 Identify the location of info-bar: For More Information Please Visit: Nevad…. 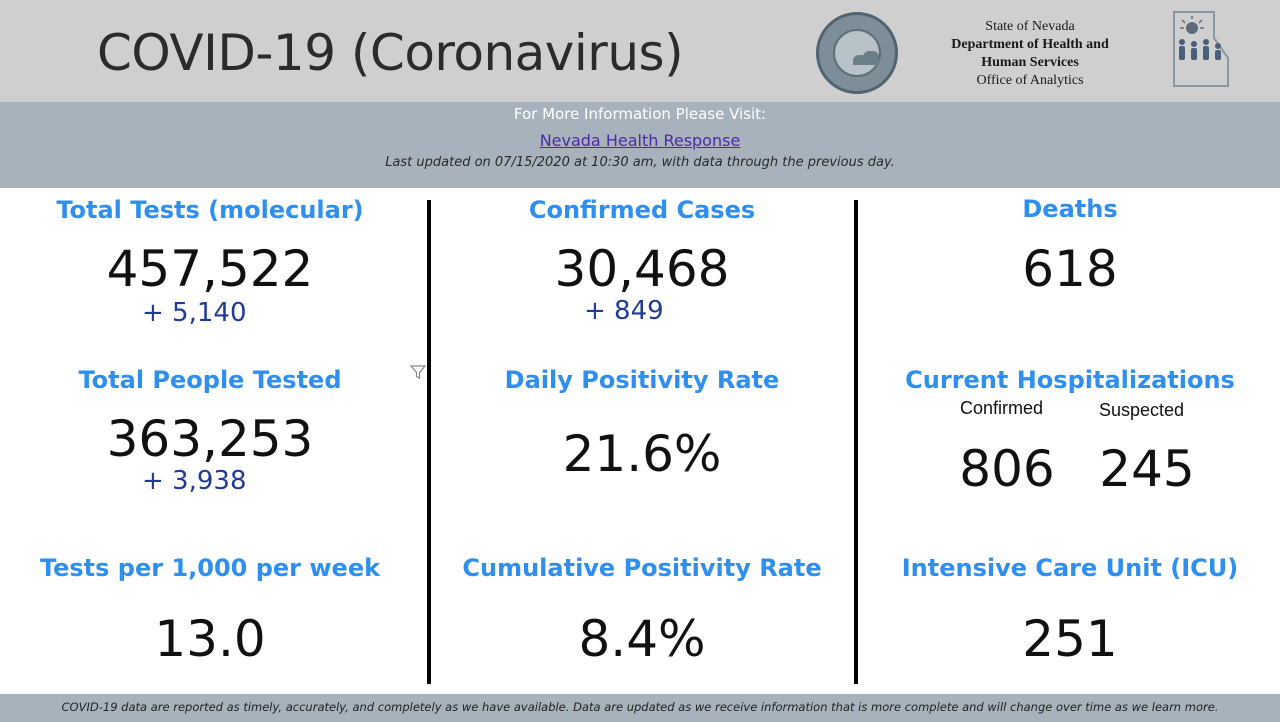
(640, 145).